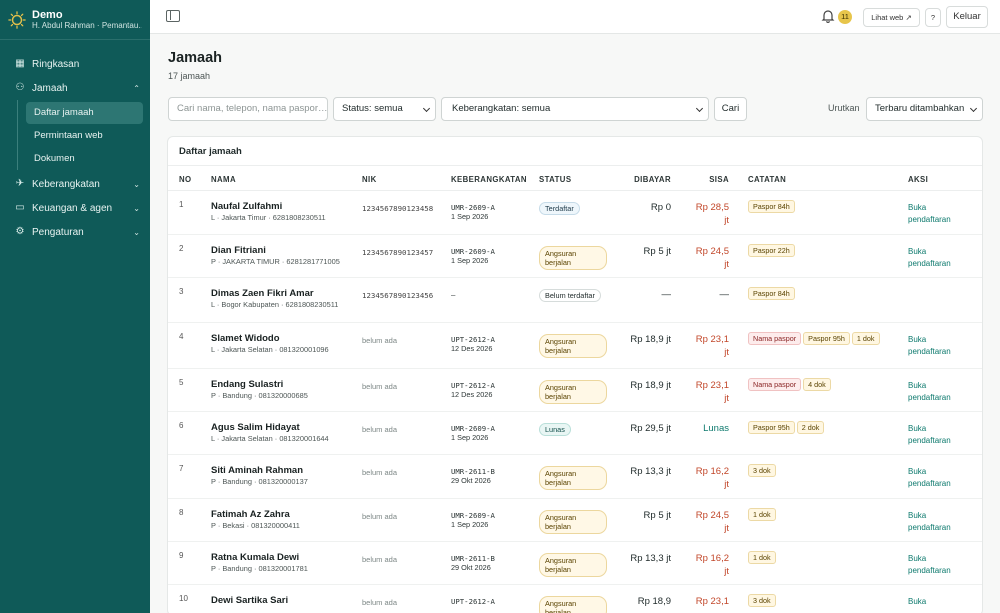  What do you see at coordinates (924, 109) in the screenshot?
I see `sort-select: Terbaru ditambahkan` at bounding box center [924, 109].